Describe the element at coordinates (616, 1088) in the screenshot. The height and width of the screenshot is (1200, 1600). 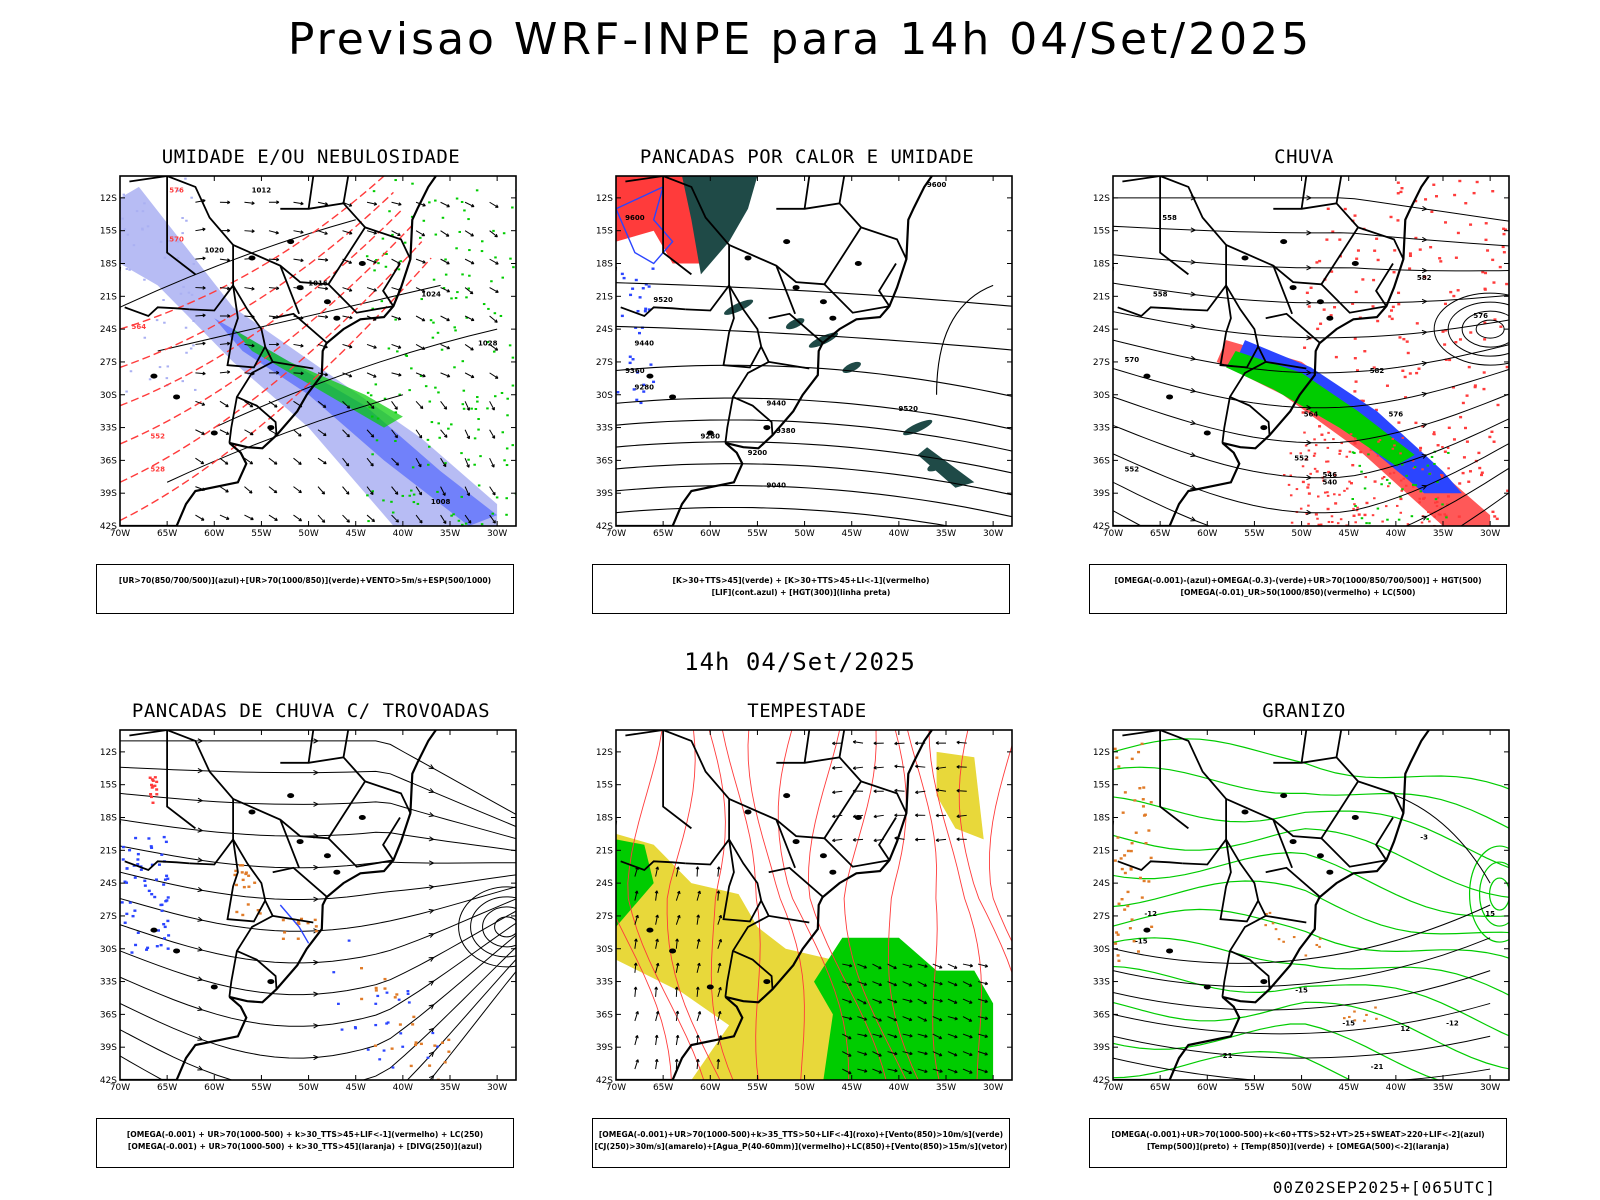
I see `lon-tick-label: 70W` at that location.